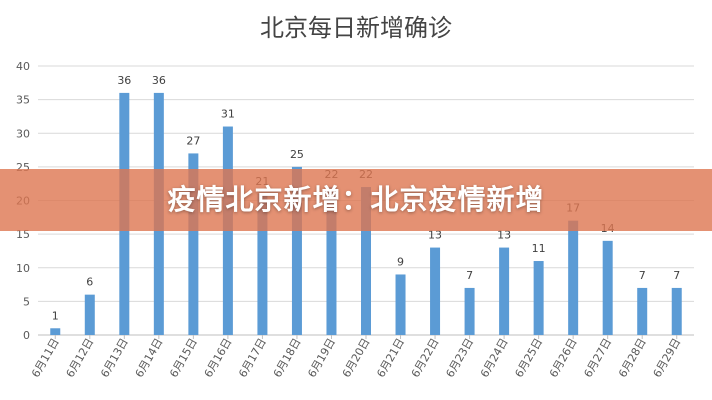 The height and width of the screenshot is (400, 712). What do you see at coordinates (23, 234) in the screenshot?
I see `y-tick-label: 15` at bounding box center [23, 234].